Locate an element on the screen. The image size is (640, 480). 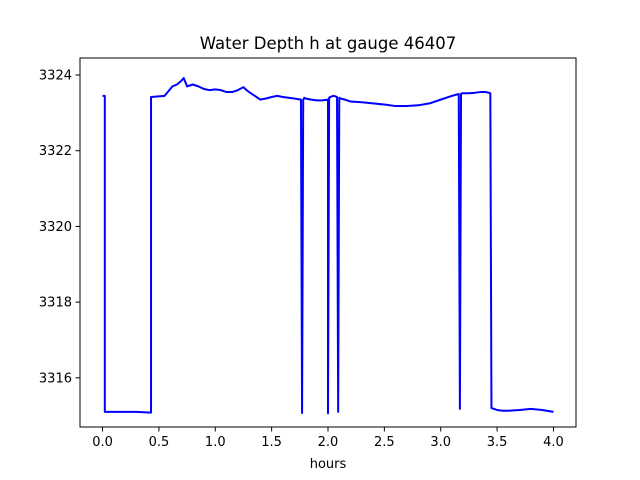
x-tick-label: 3.0 is located at coordinates (440, 442).